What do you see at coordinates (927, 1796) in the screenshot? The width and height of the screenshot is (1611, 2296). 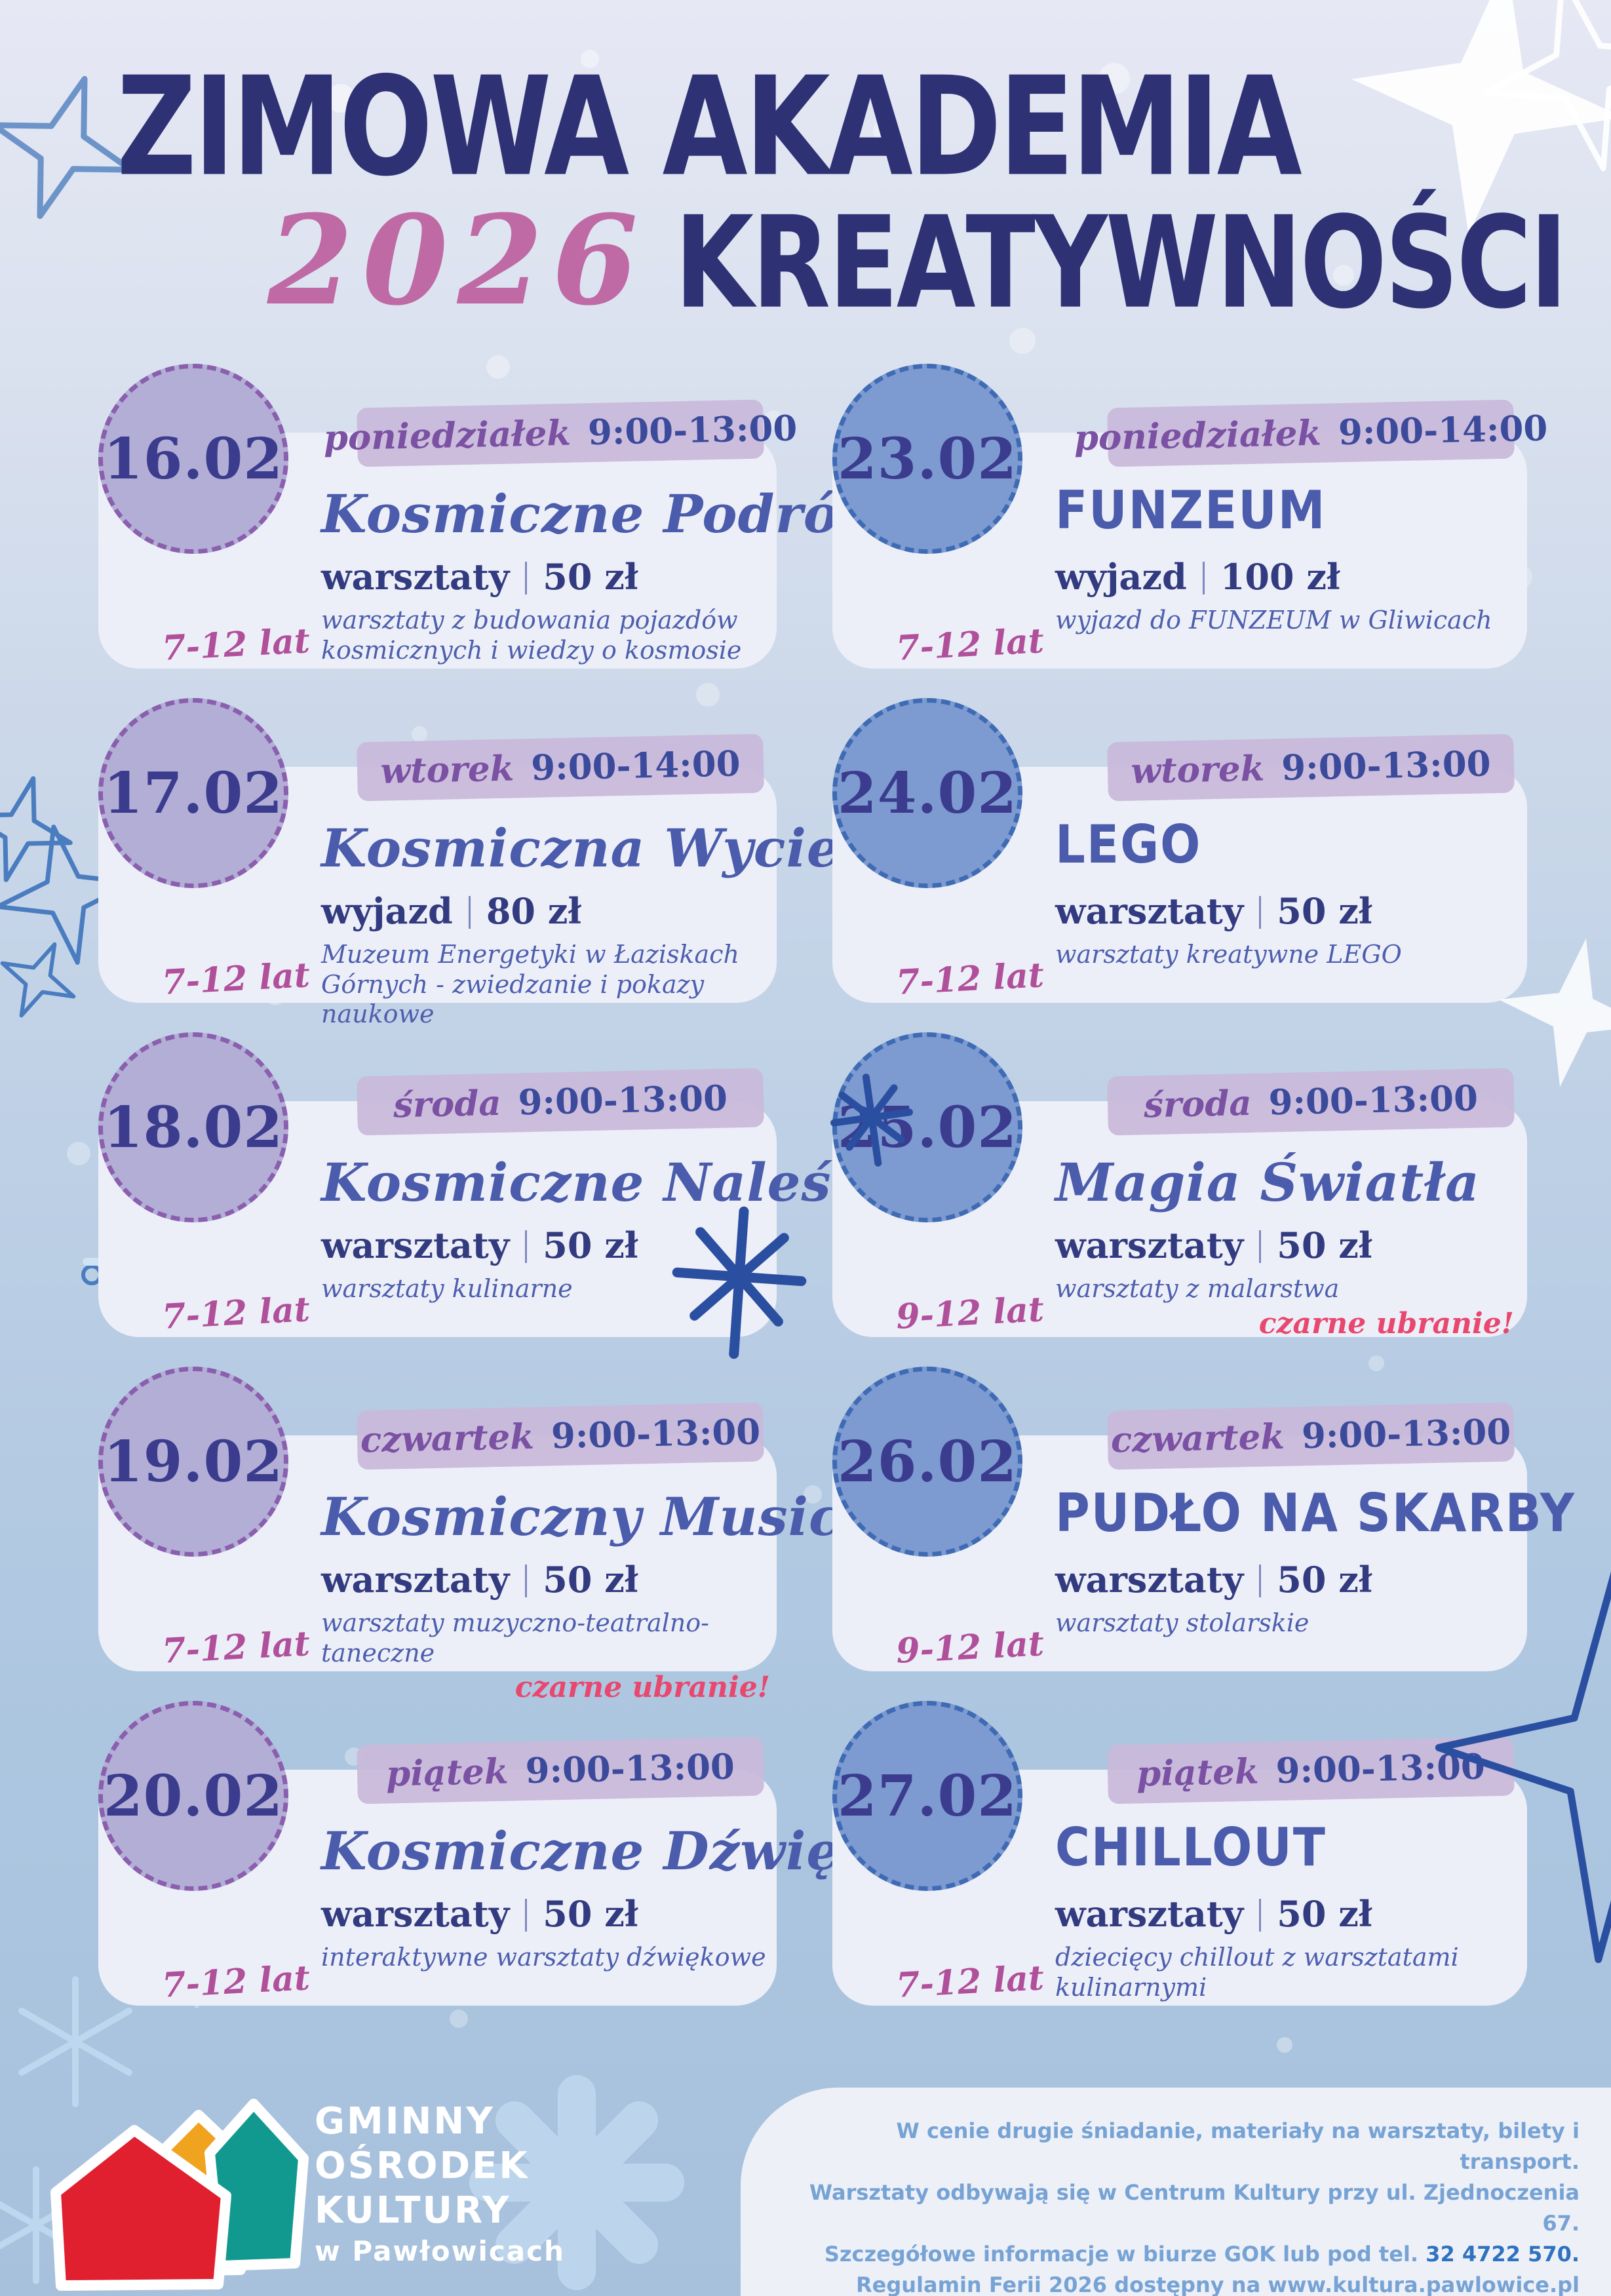 I see `event-date-badge: 27.02` at bounding box center [927, 1796].